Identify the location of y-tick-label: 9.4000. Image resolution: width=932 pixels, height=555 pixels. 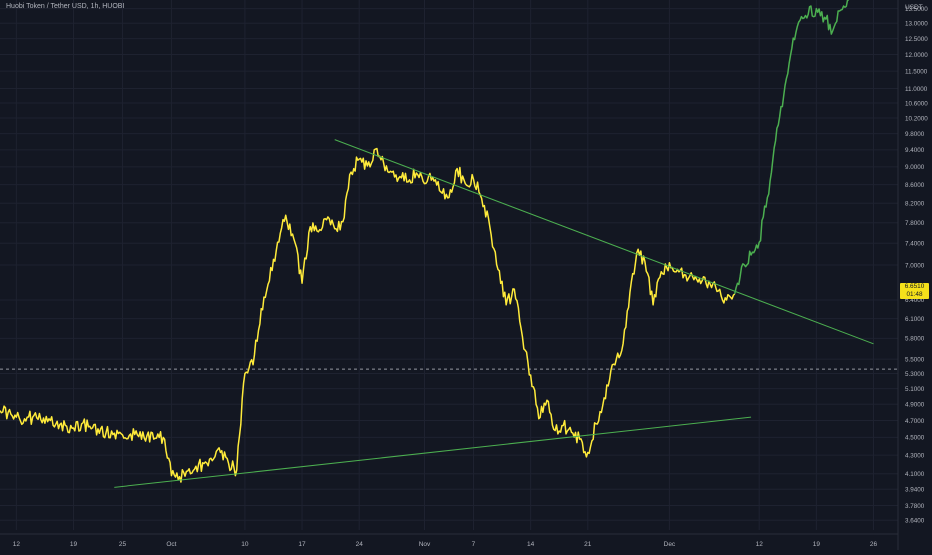
(915, 150).